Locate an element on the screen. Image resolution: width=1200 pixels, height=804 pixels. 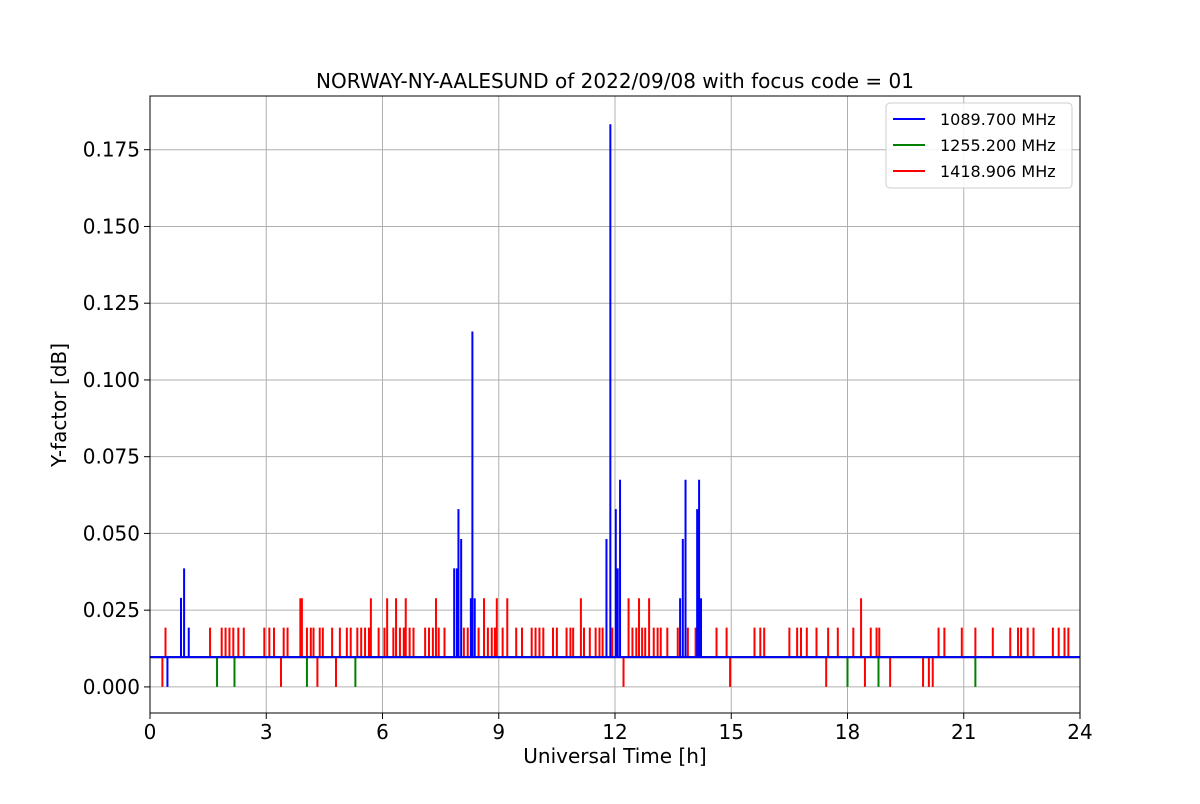
x-tick-label: 18 is located at coordinates (847, 732).